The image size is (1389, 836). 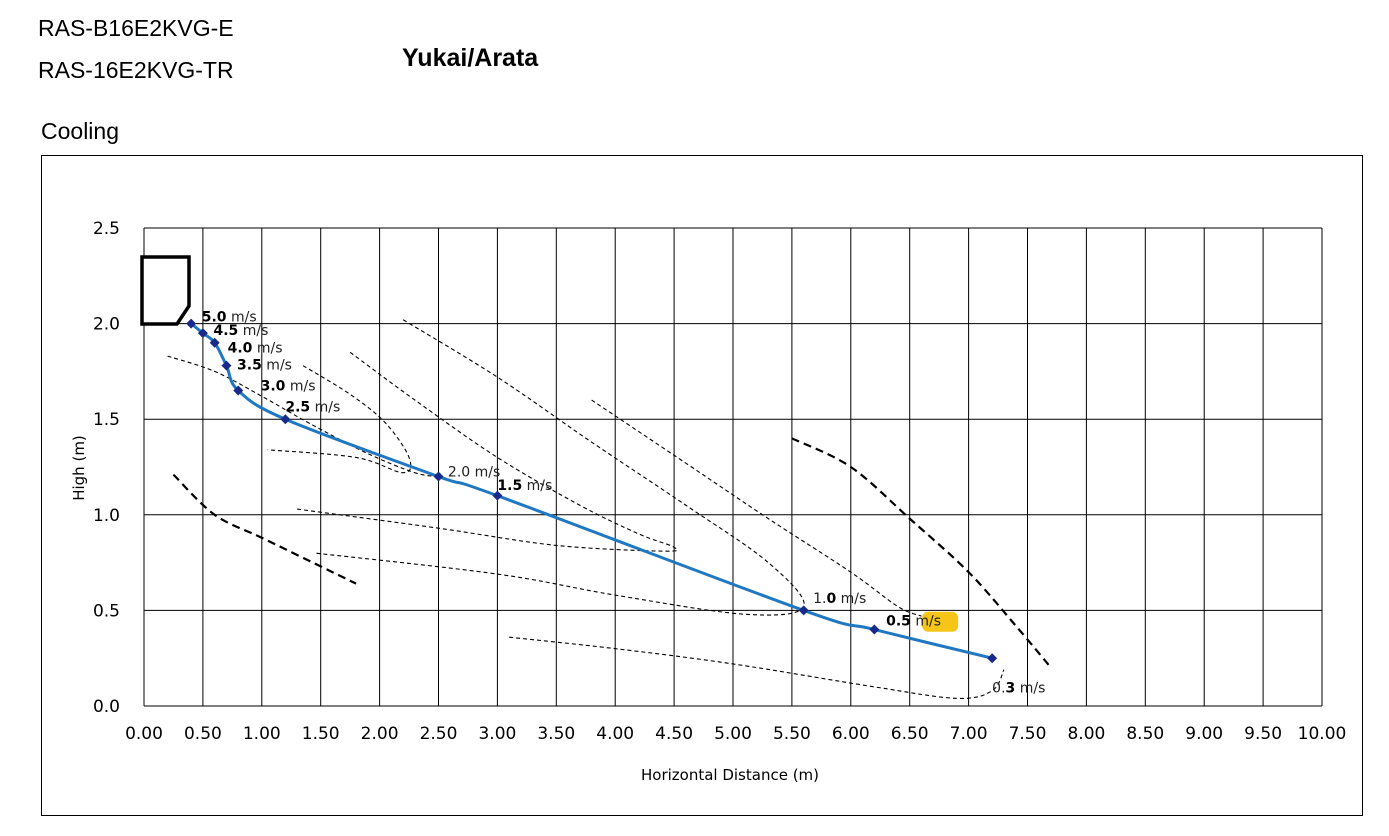 What do you see at coordinates (106, 229) in the screenshot?
I see `y-tick-label: 2.5` at bounding box center [106, 229].